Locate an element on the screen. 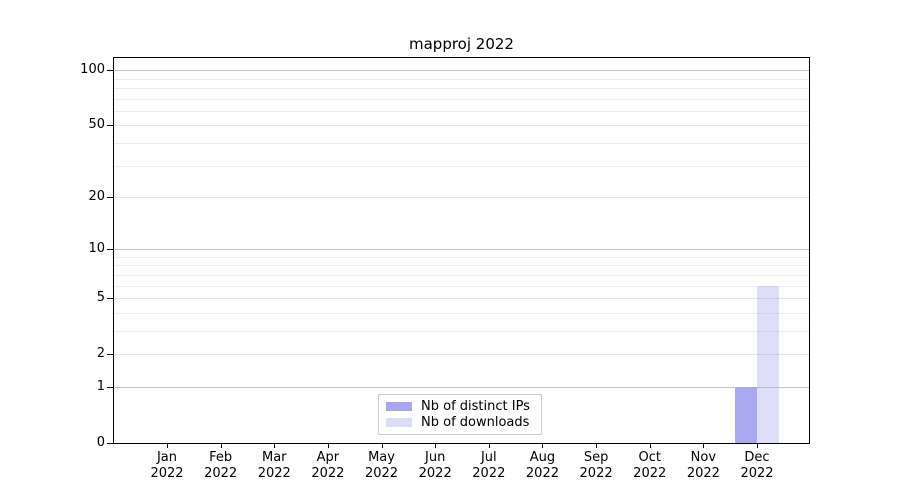 This screenshot has width=900, height=500. x-tick-label: Jul 2022 is located at coordinates (489, 466).